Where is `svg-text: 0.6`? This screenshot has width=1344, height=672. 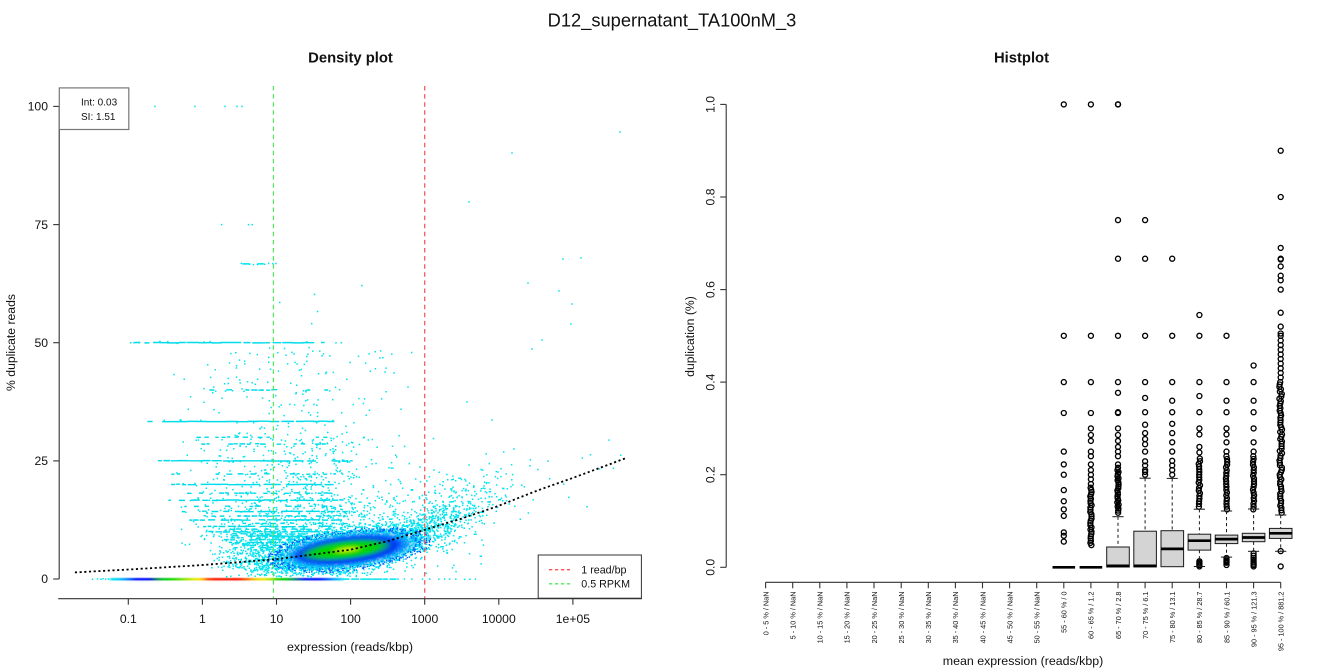
svg-text: 0.6 is located at coordinates (711, 289).